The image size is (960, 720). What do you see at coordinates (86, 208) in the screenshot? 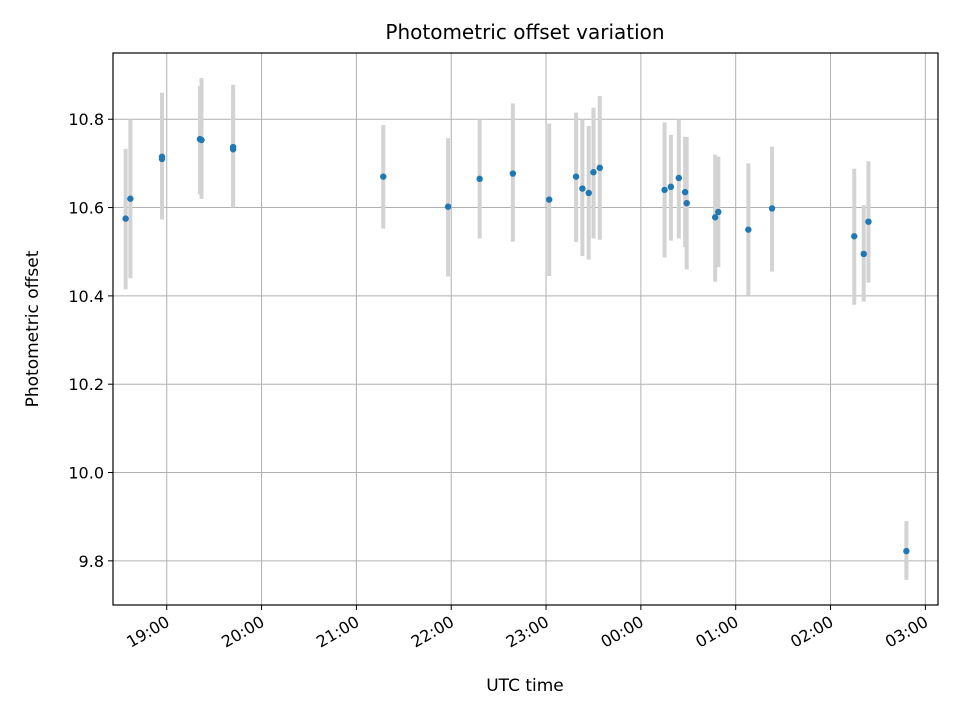
I see `y-tick-label: 10.6` at bounding box center [86, 208].